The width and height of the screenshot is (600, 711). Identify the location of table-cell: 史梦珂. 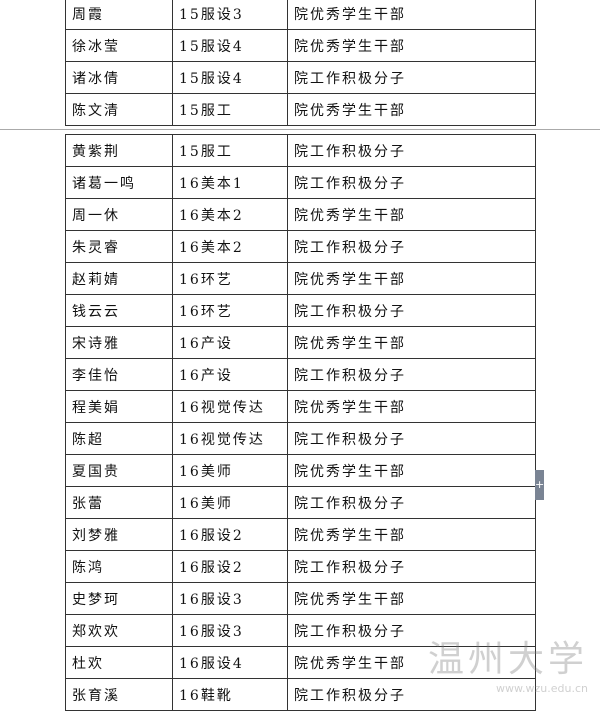
(119, 598).